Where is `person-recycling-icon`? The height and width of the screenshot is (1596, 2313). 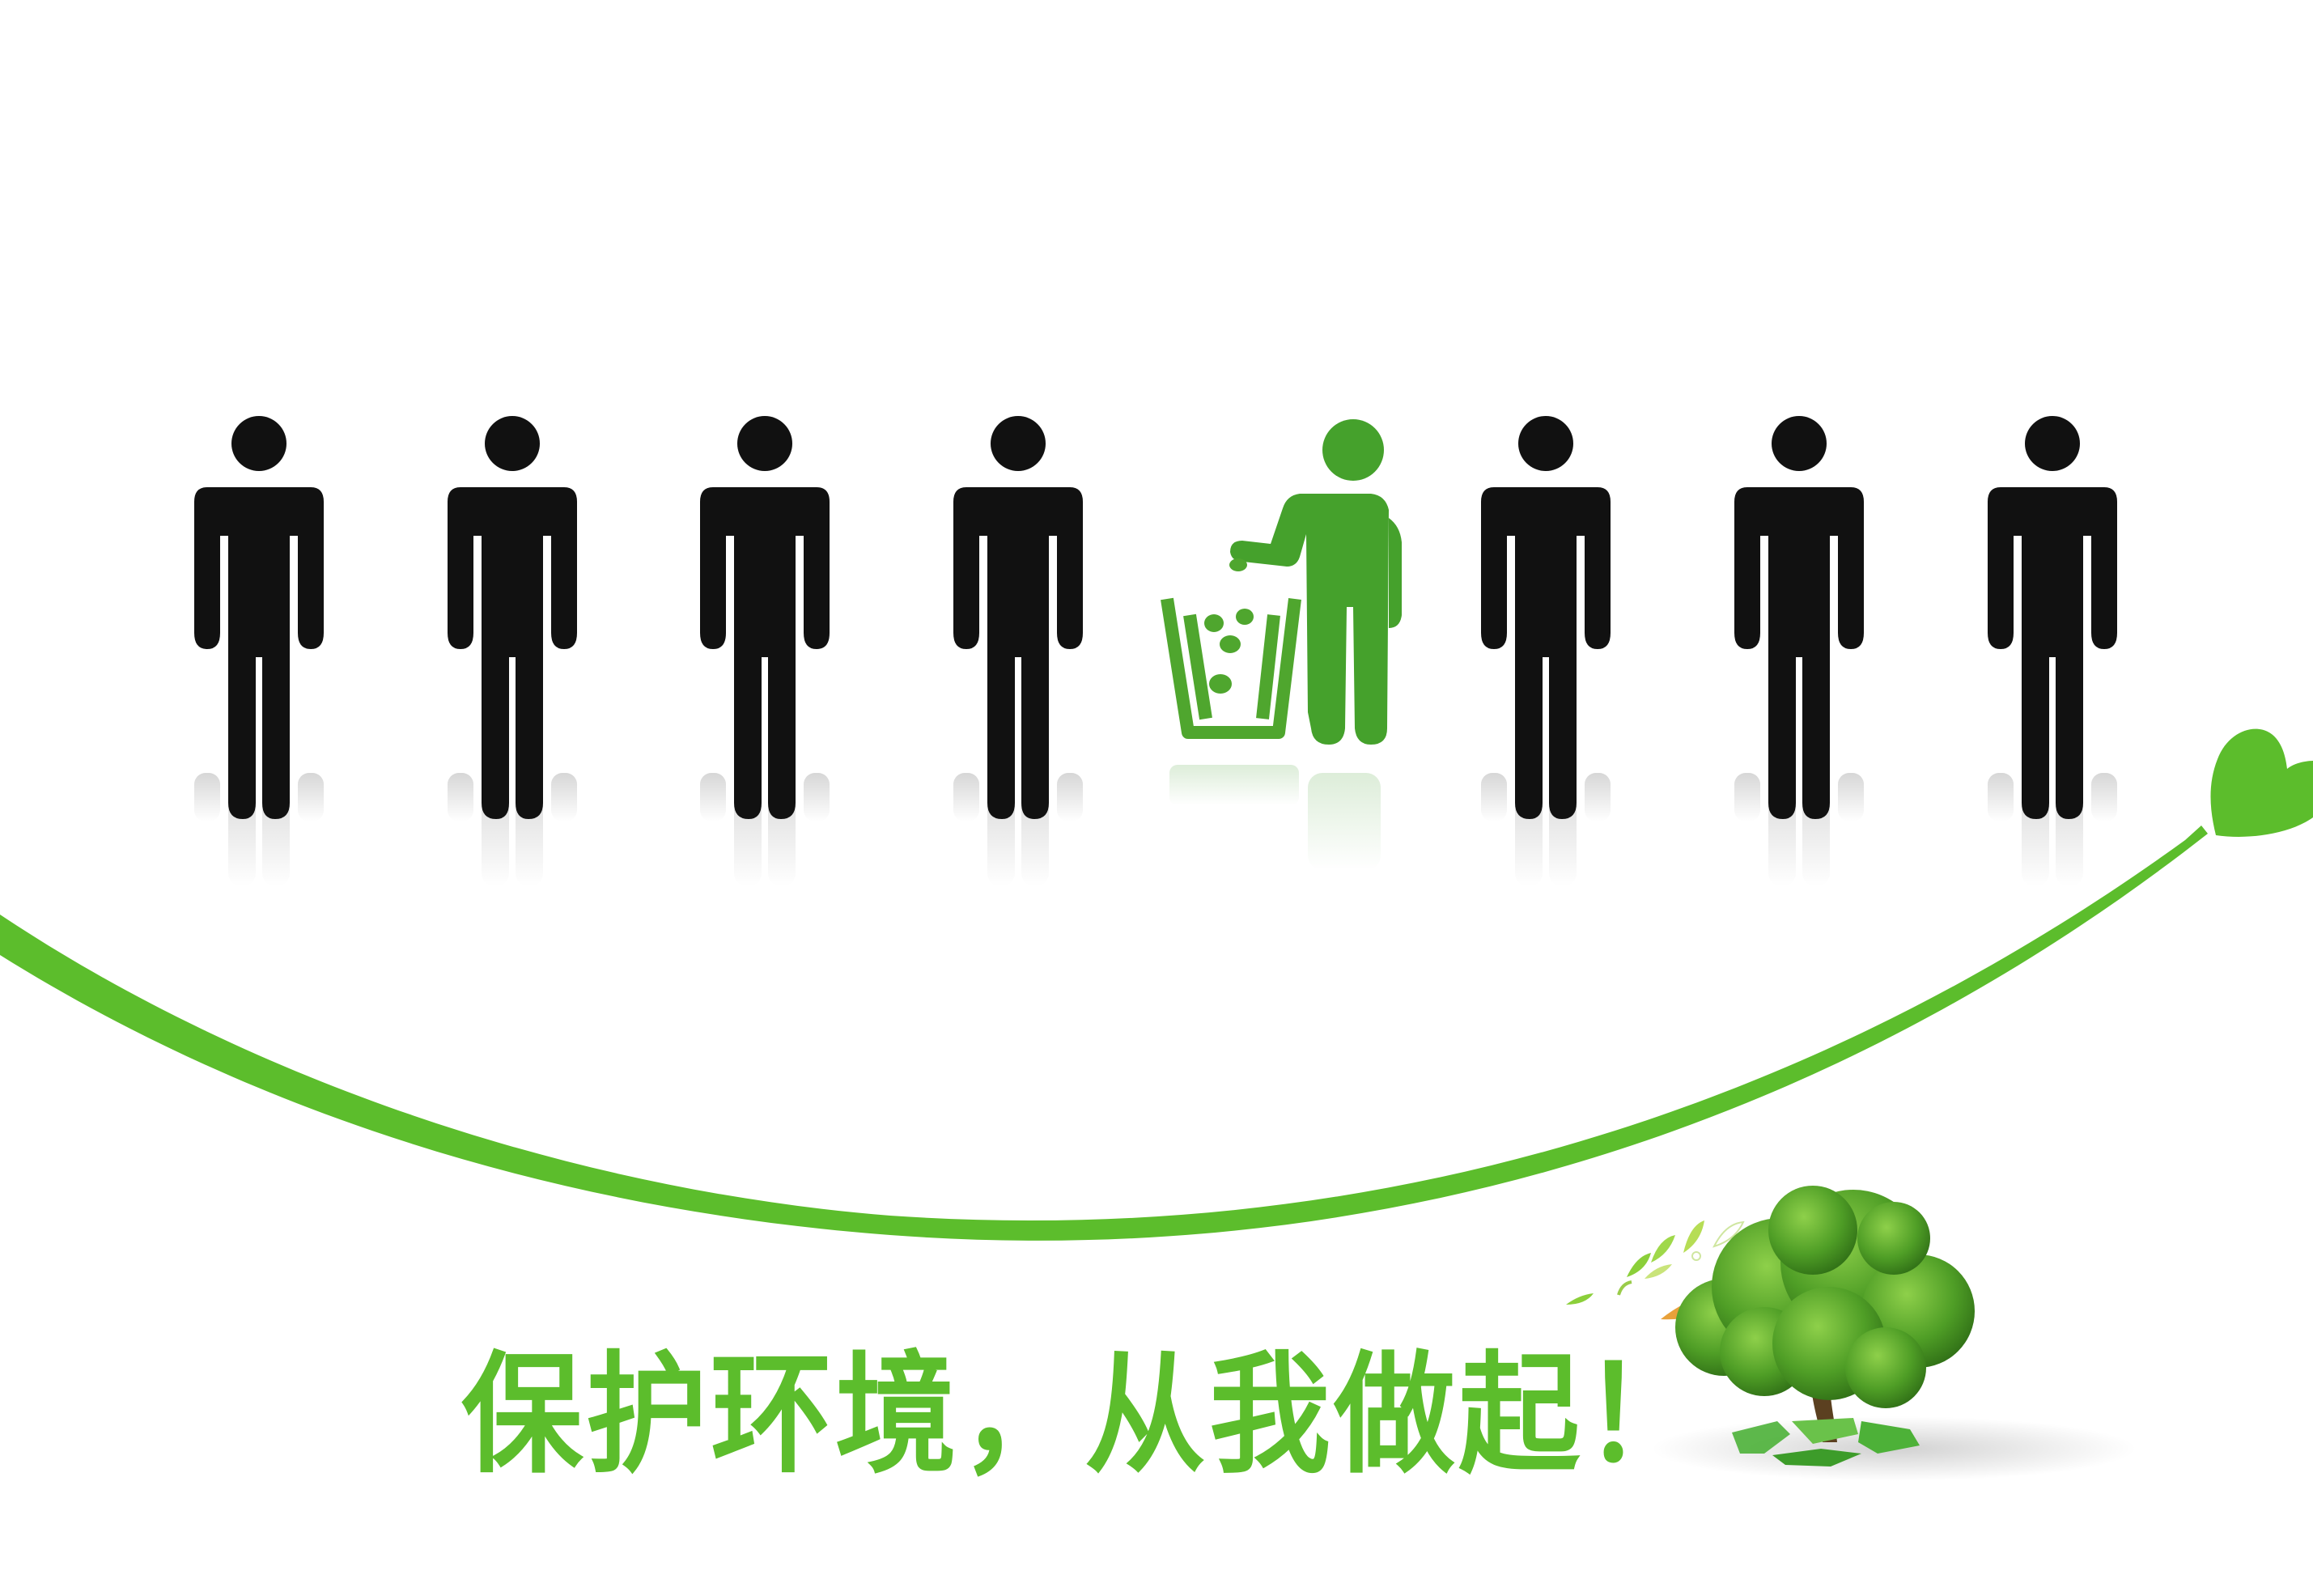
person-recycling-icon is located at coordinates (1316, 582).